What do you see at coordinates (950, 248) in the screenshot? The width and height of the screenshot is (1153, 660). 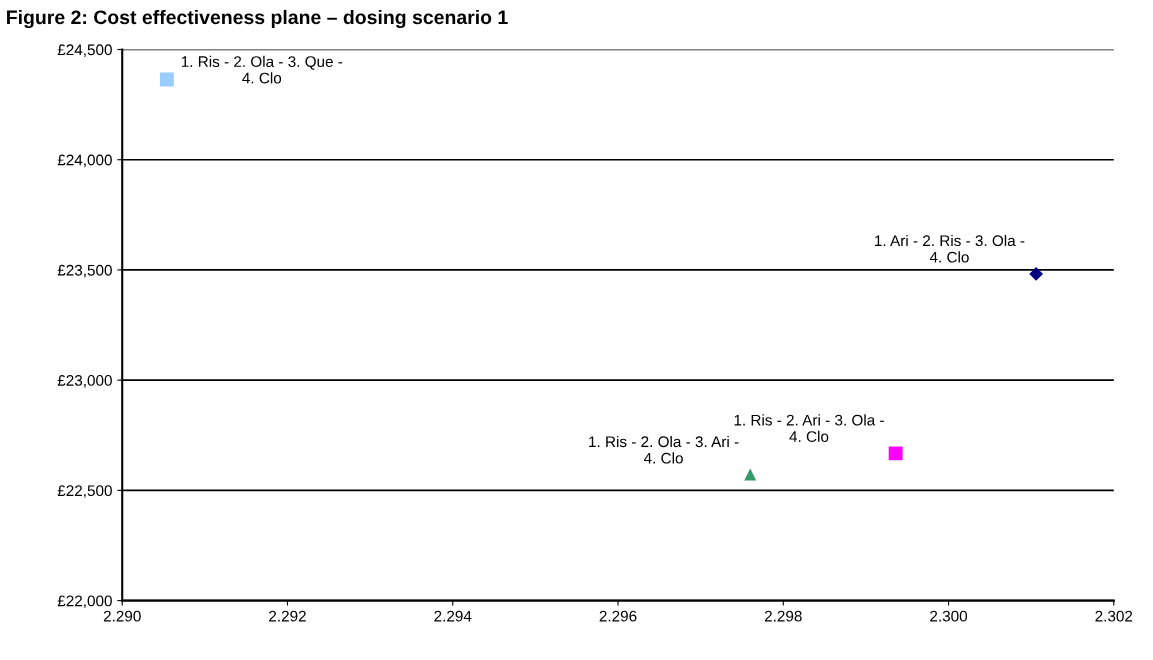 I see `series-label: 1. Ari - 2. Ris - 3. Ola - 4. Clo` at bounding box center [950, 248].